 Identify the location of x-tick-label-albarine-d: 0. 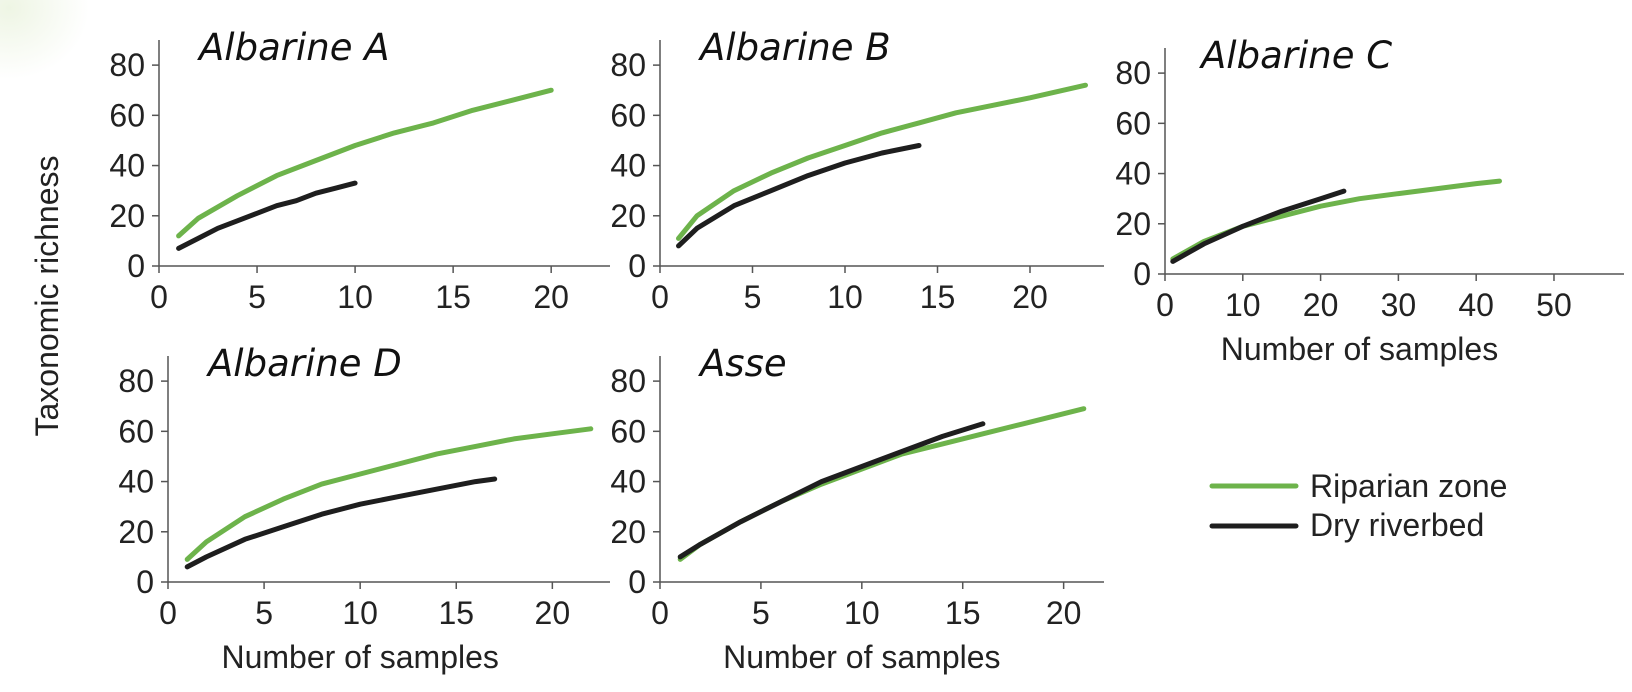
(168, 613).